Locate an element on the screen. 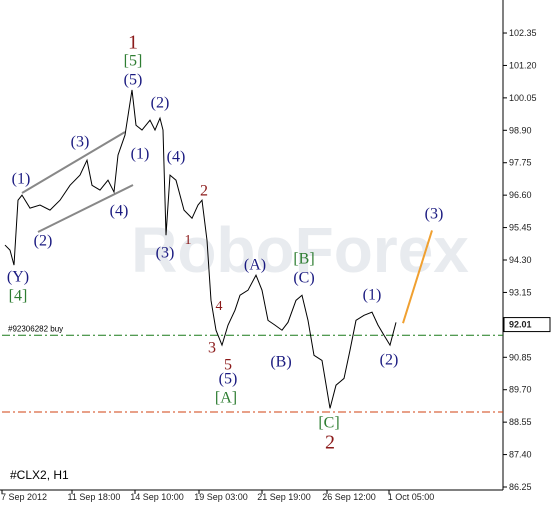 This screenshot has width=556, height=508. y-tick-label: 95.45 is located at coordinates (520, 228).